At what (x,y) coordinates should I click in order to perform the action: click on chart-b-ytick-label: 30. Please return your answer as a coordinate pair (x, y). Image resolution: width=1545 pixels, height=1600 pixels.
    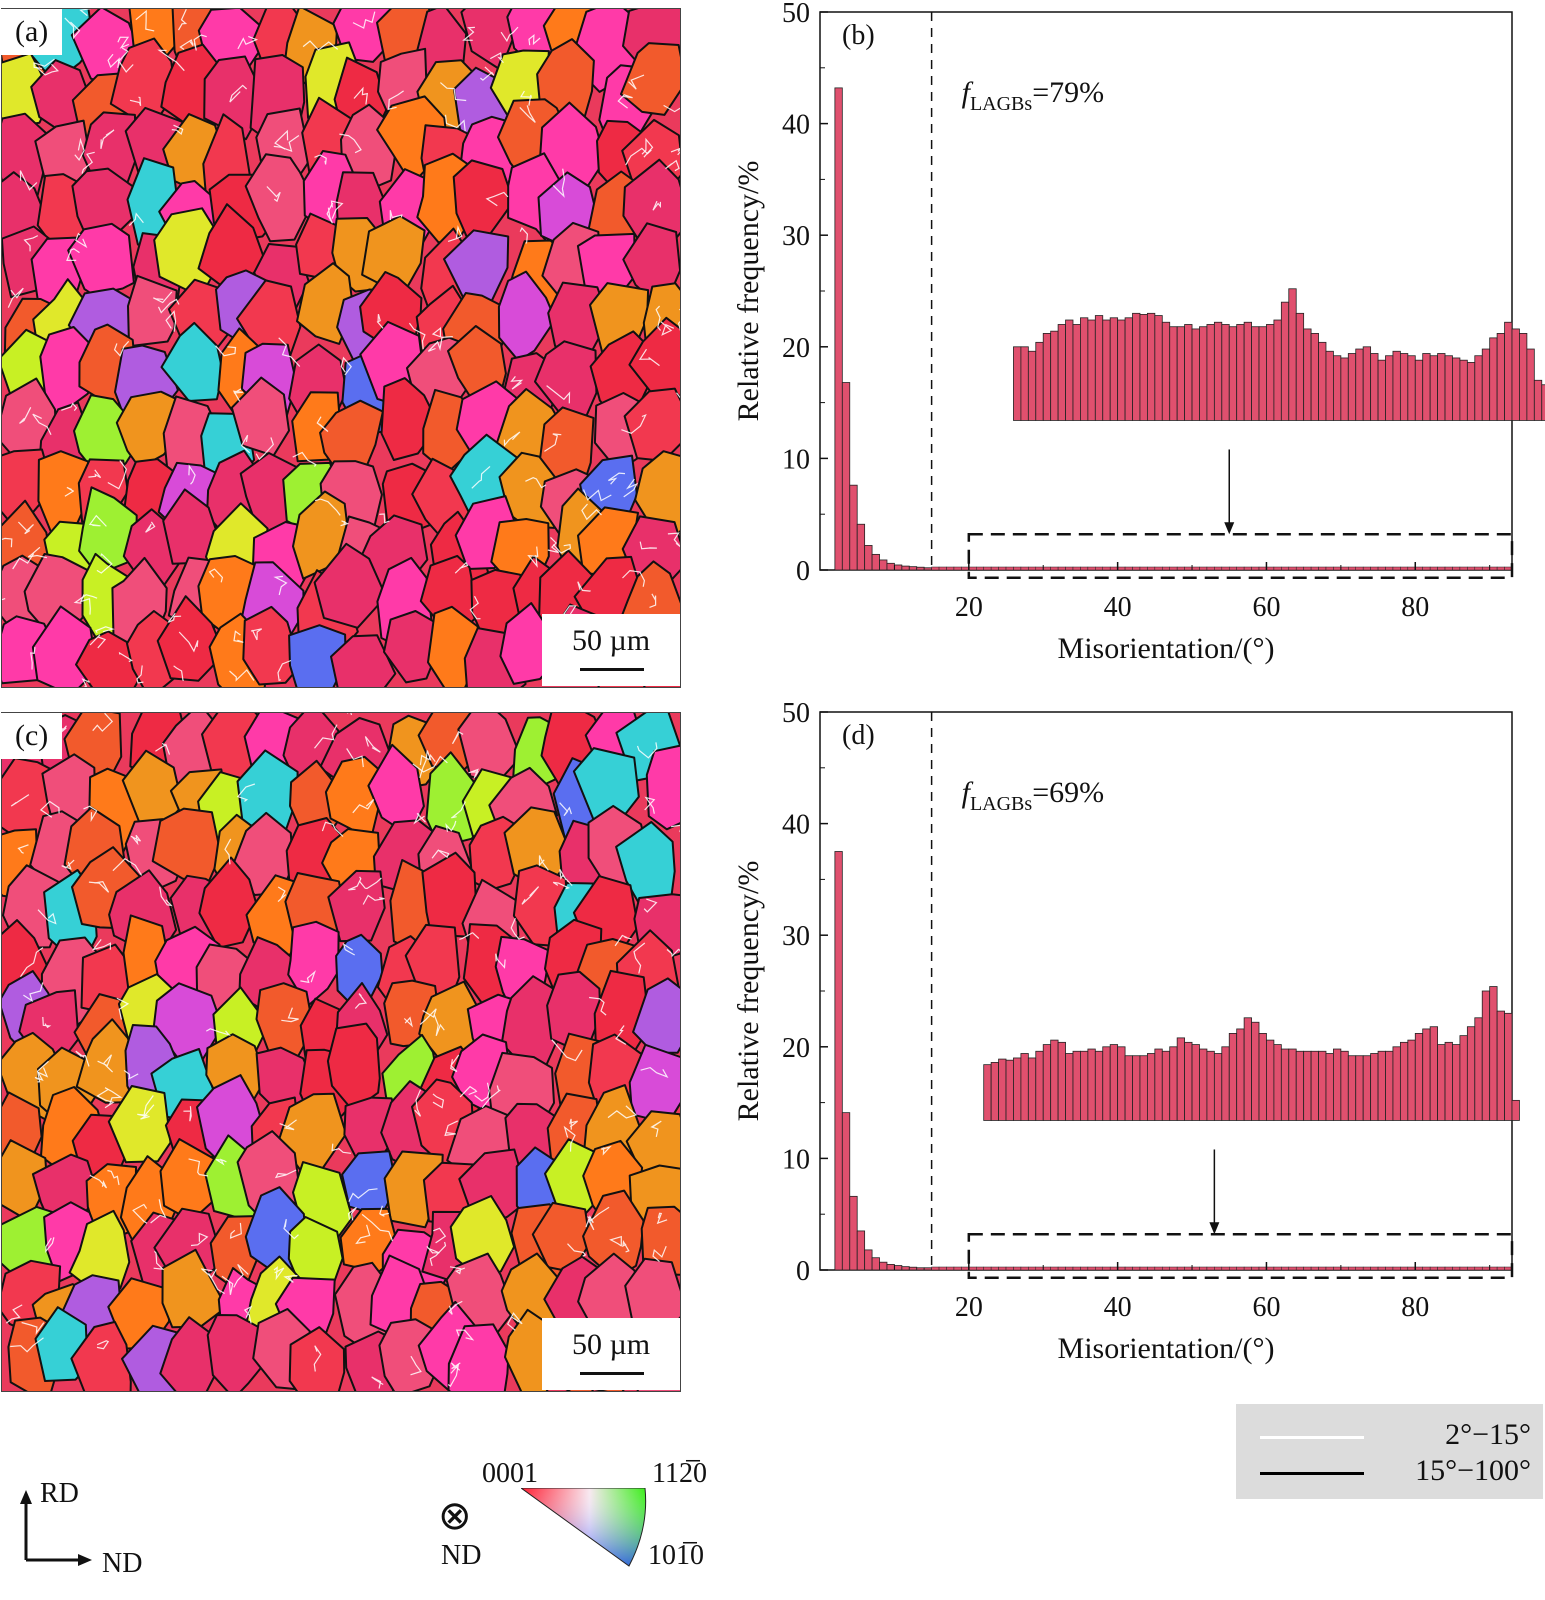
    Looking at the image, I should click on (796, 236).